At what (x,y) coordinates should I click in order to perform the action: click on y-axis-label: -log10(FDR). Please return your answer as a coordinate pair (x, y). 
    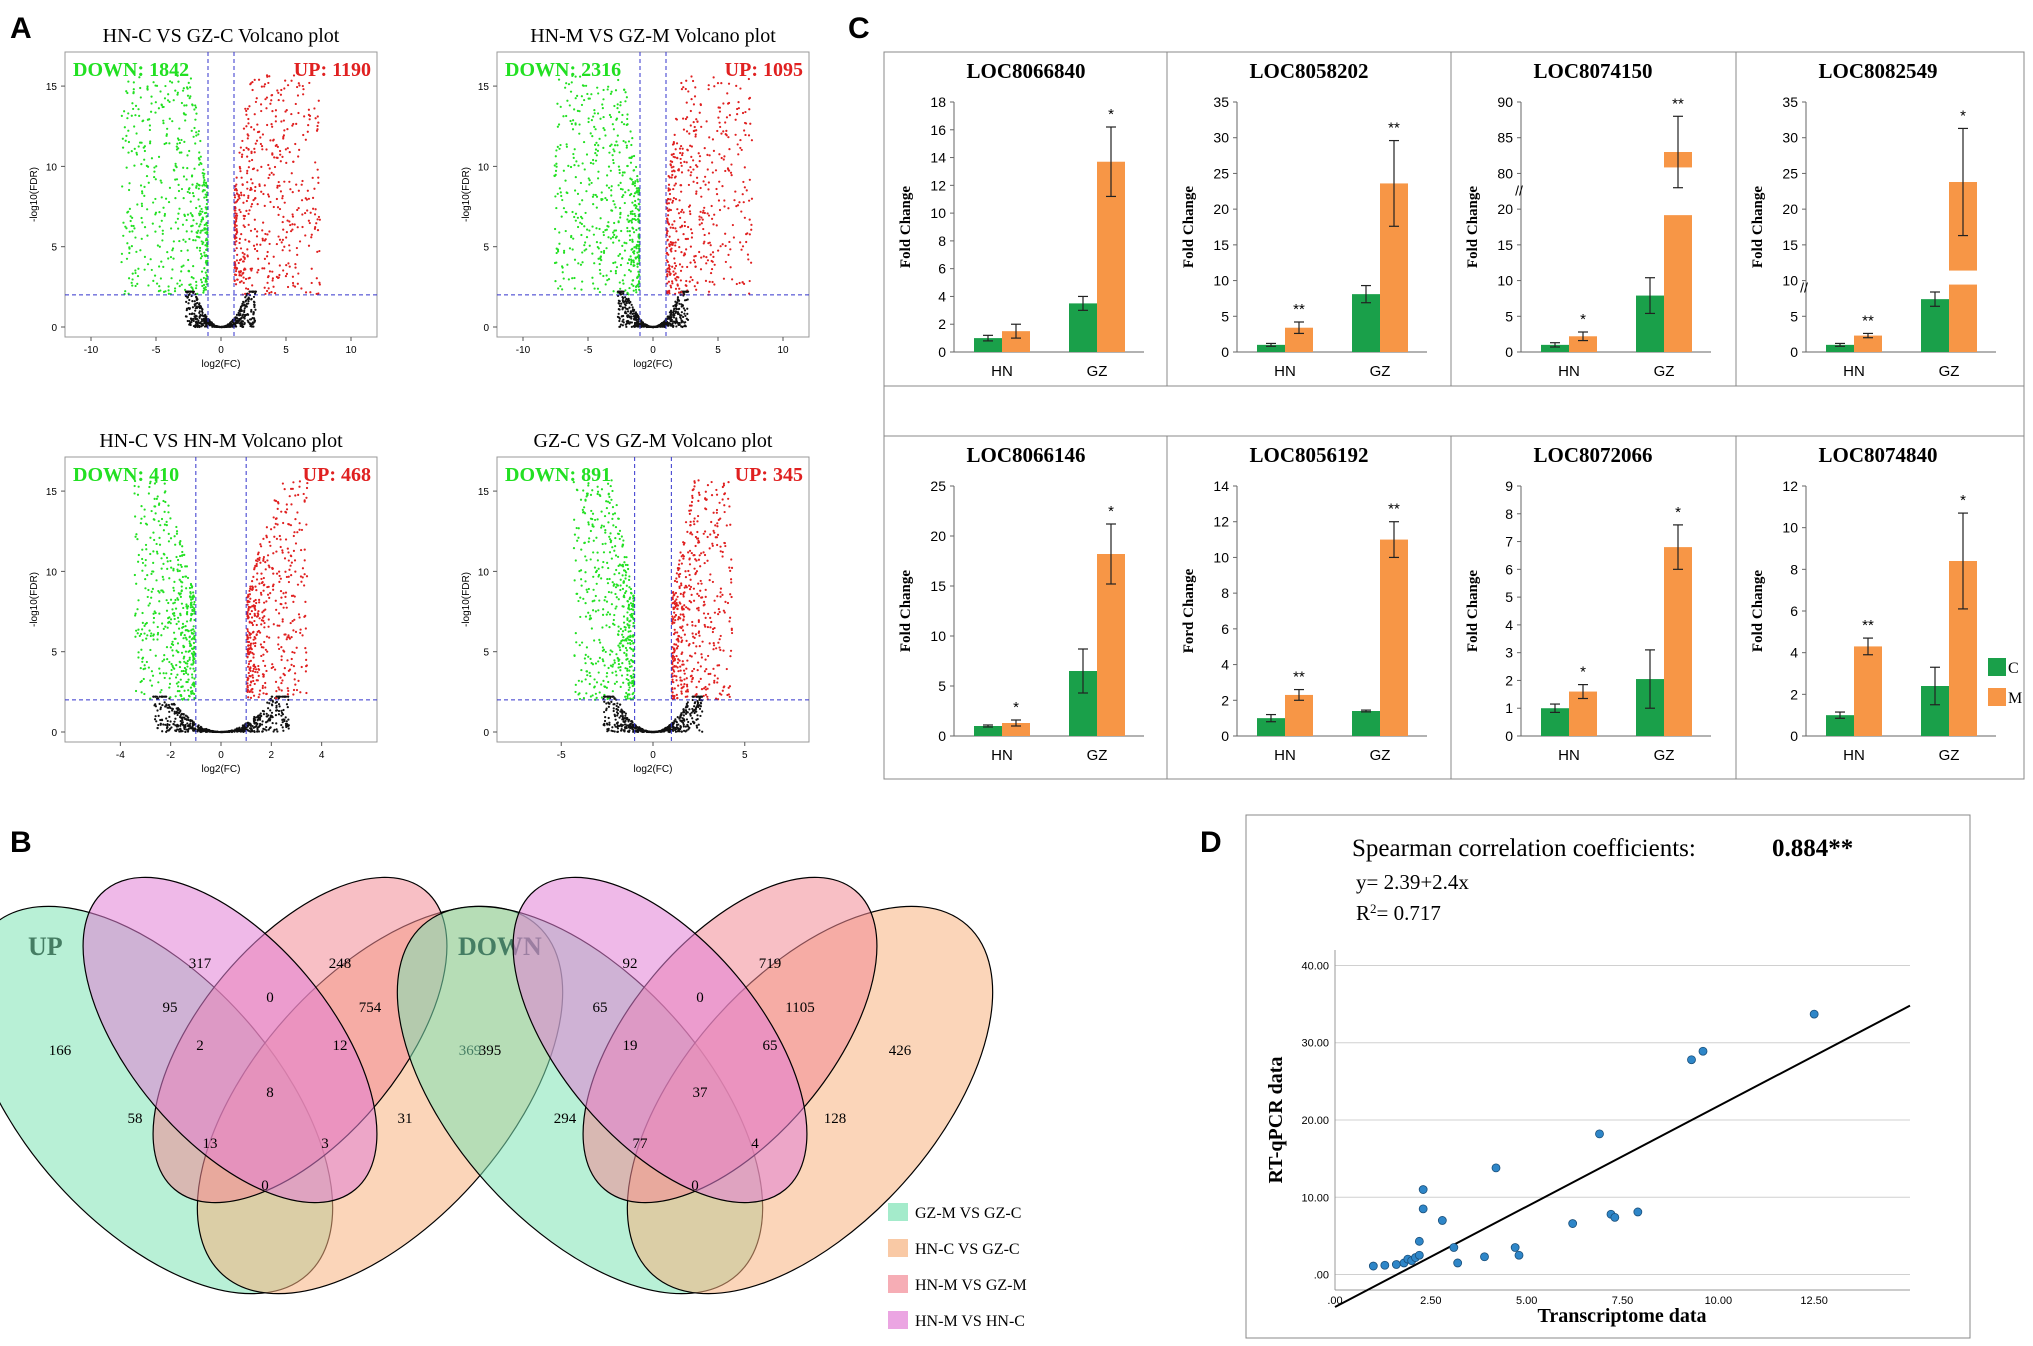
    Looking at the image, I should click on (466, 599).